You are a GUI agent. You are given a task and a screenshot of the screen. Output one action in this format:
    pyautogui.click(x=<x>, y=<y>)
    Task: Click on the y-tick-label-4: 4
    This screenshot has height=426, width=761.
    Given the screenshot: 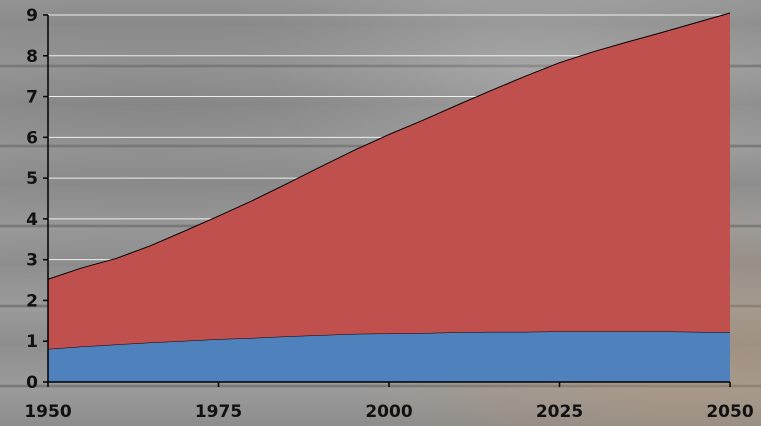 What is the action you would take?
    pyautogui.click(x=32, y=220)
    